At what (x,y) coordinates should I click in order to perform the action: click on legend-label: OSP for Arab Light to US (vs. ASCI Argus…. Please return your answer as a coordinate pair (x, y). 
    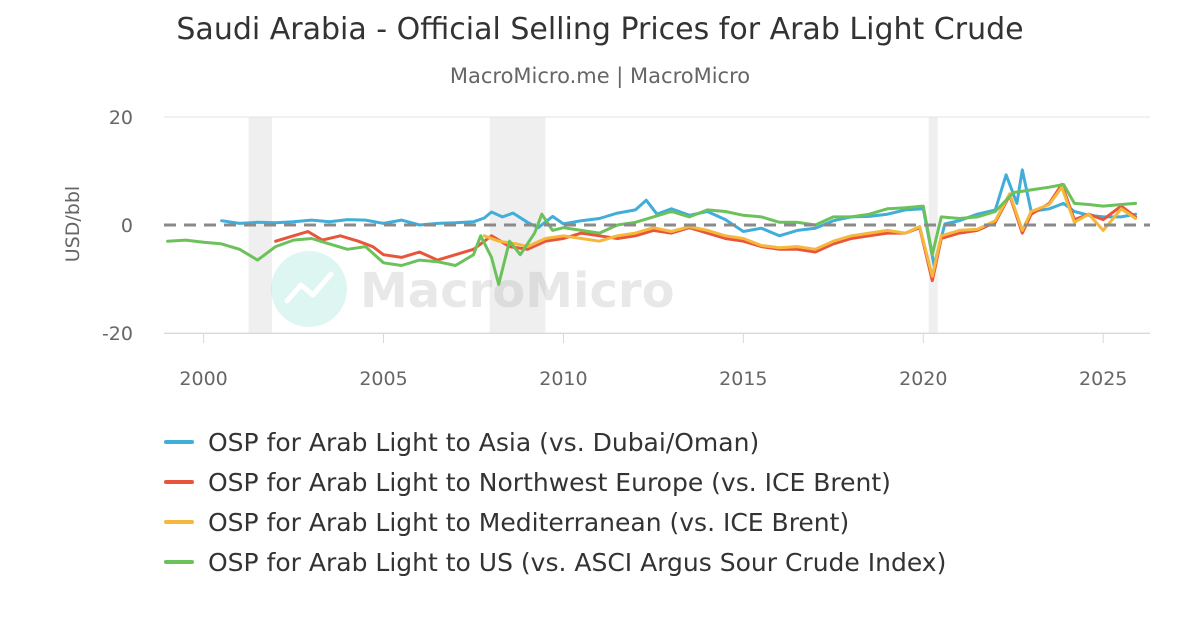
    Looking at the image, I should click on (577, 562).